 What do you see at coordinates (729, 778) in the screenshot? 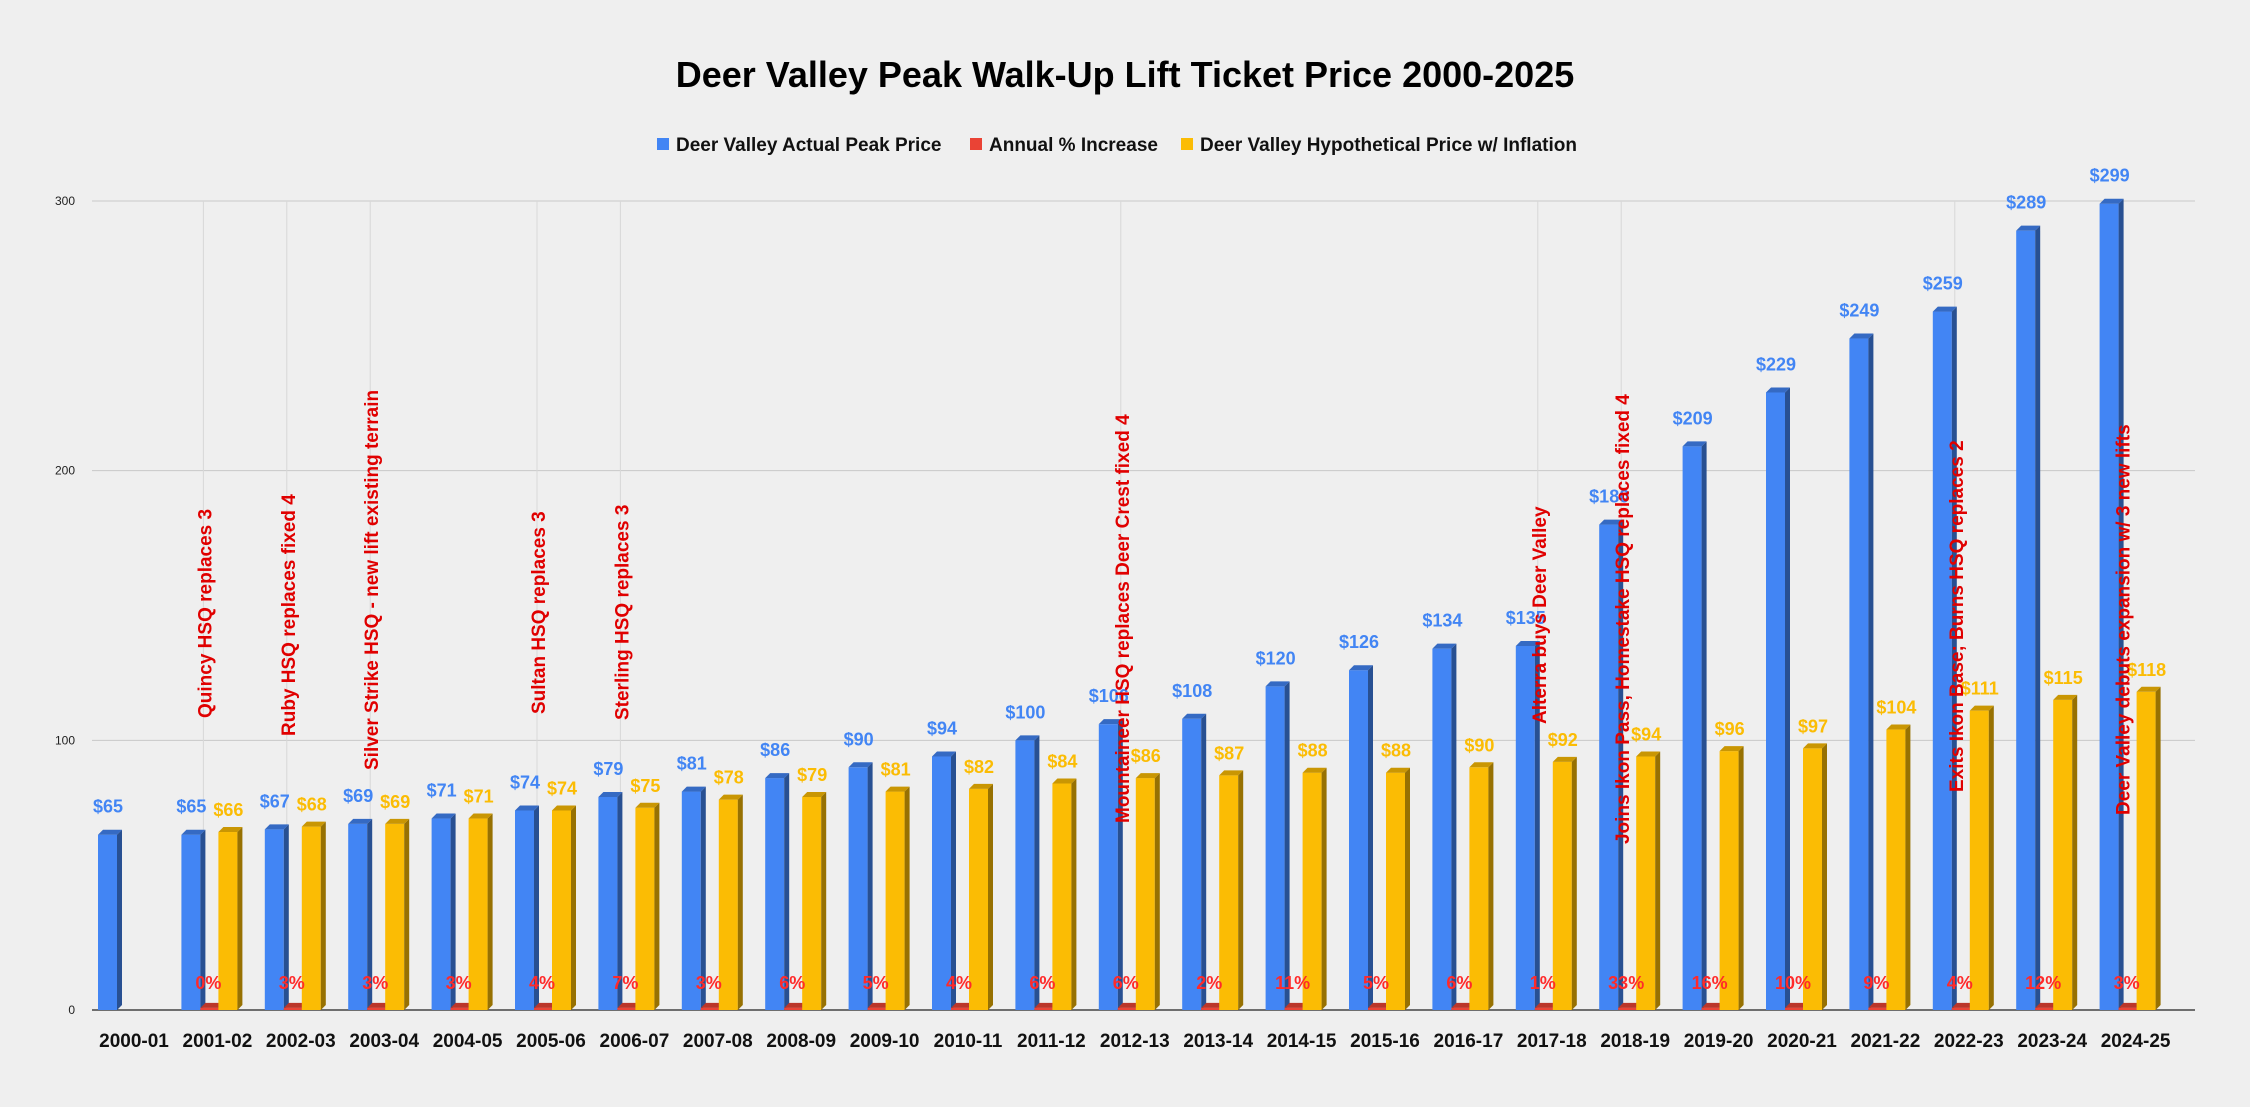
I see `hypothetical-price-label: $78` at bounding box center [729, 778].